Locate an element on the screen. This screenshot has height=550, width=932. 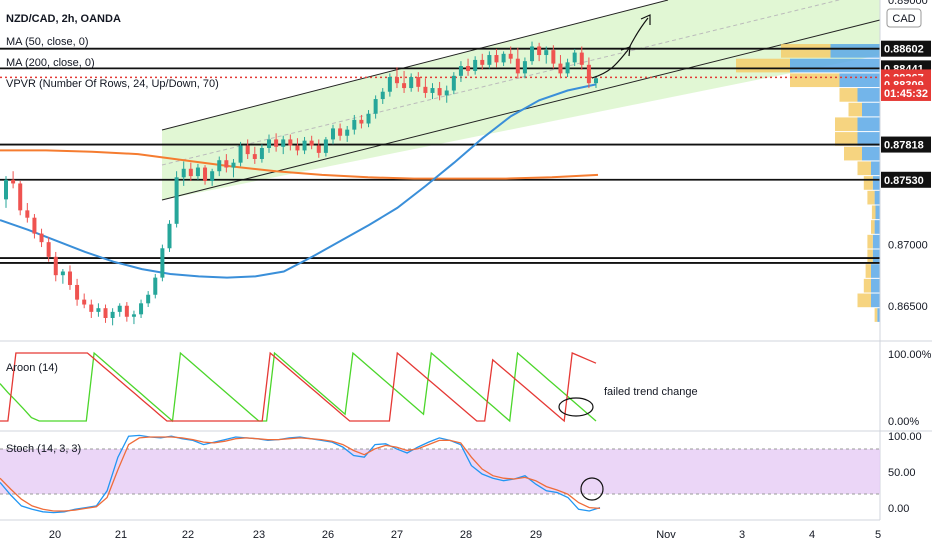
price-tag: 0.87530 is located at coordinates (906, 179).